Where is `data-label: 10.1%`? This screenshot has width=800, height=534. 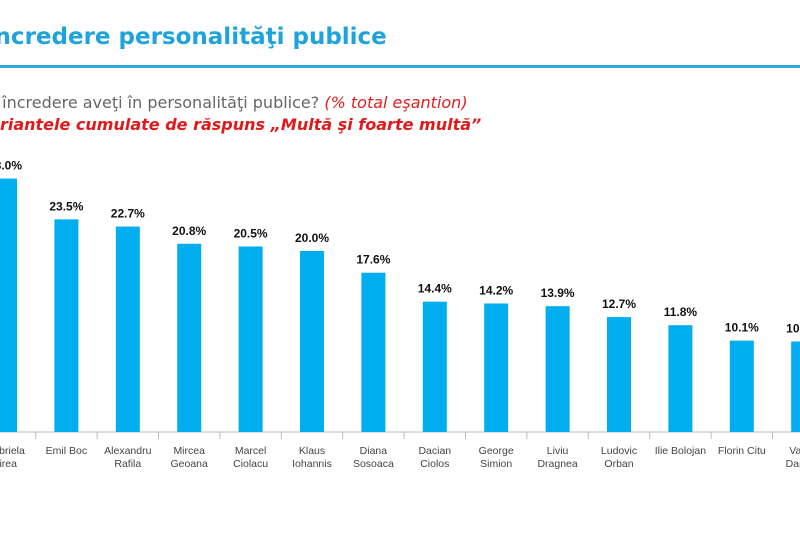
data-label: 10.1% is located at coordinates (742, 328).